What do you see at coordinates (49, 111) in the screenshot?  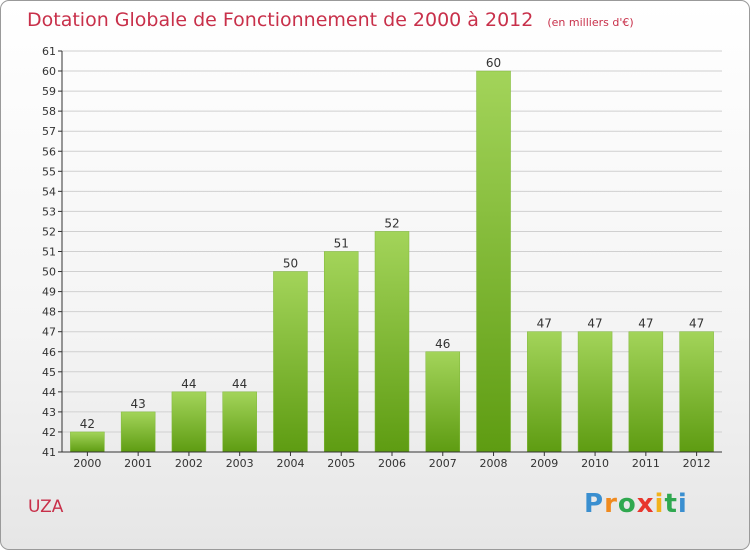 I see `y-tick-label: 58` at bounding box center [49, 111].